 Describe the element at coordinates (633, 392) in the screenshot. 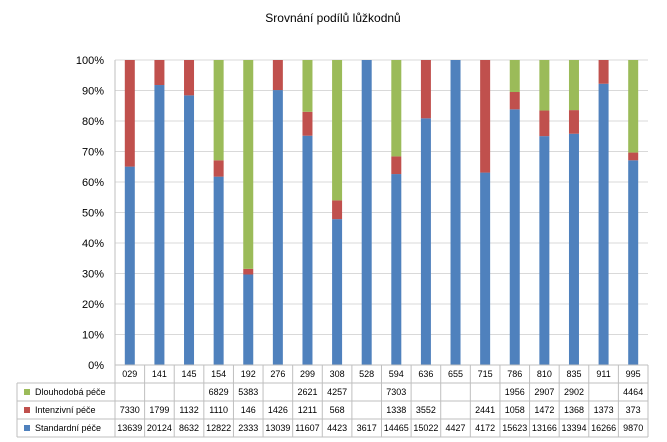

I see `table-value: 4464` at that location.